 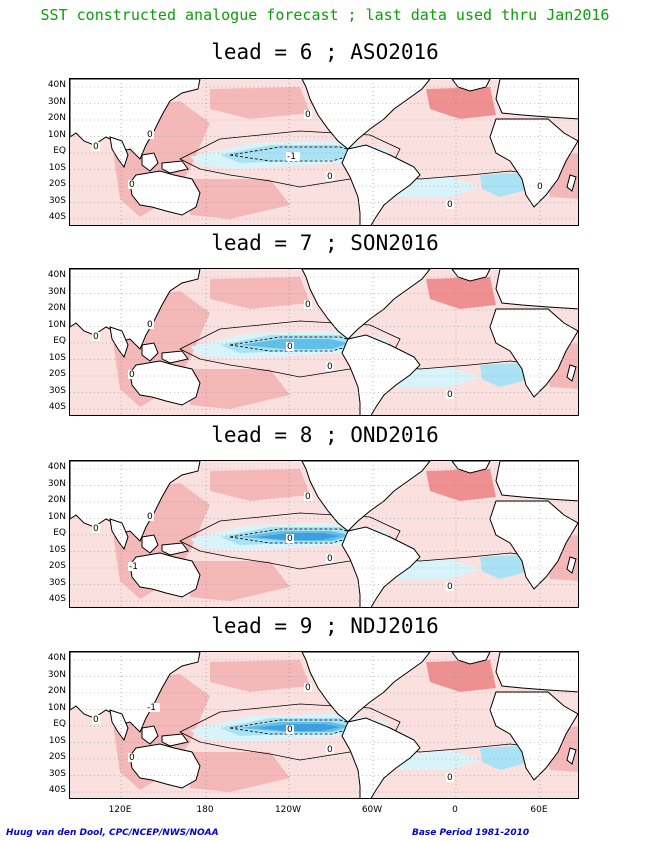 What do you see at coordinates (288, 810) in the screenshot?
I see `longitude-label: 120W` at bounding box center [288, 810].